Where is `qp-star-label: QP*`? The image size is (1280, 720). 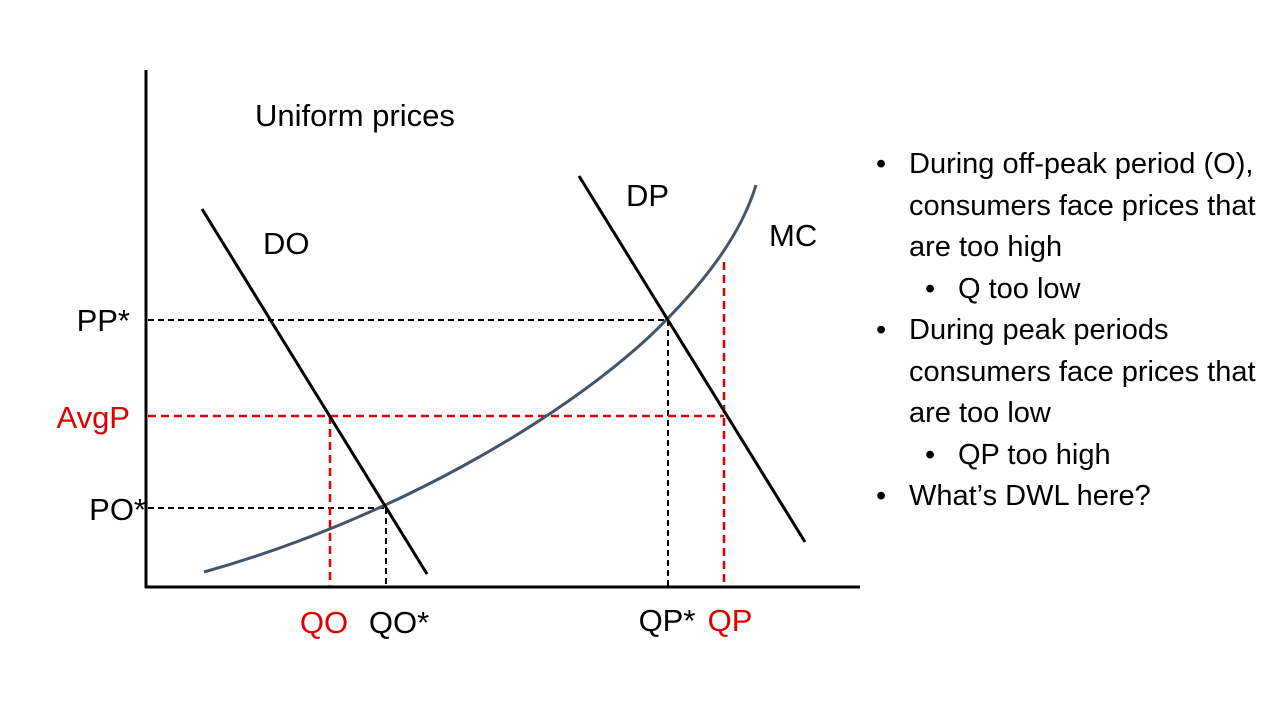
qp-star-label: QP* is located at coordinates (667, 620).